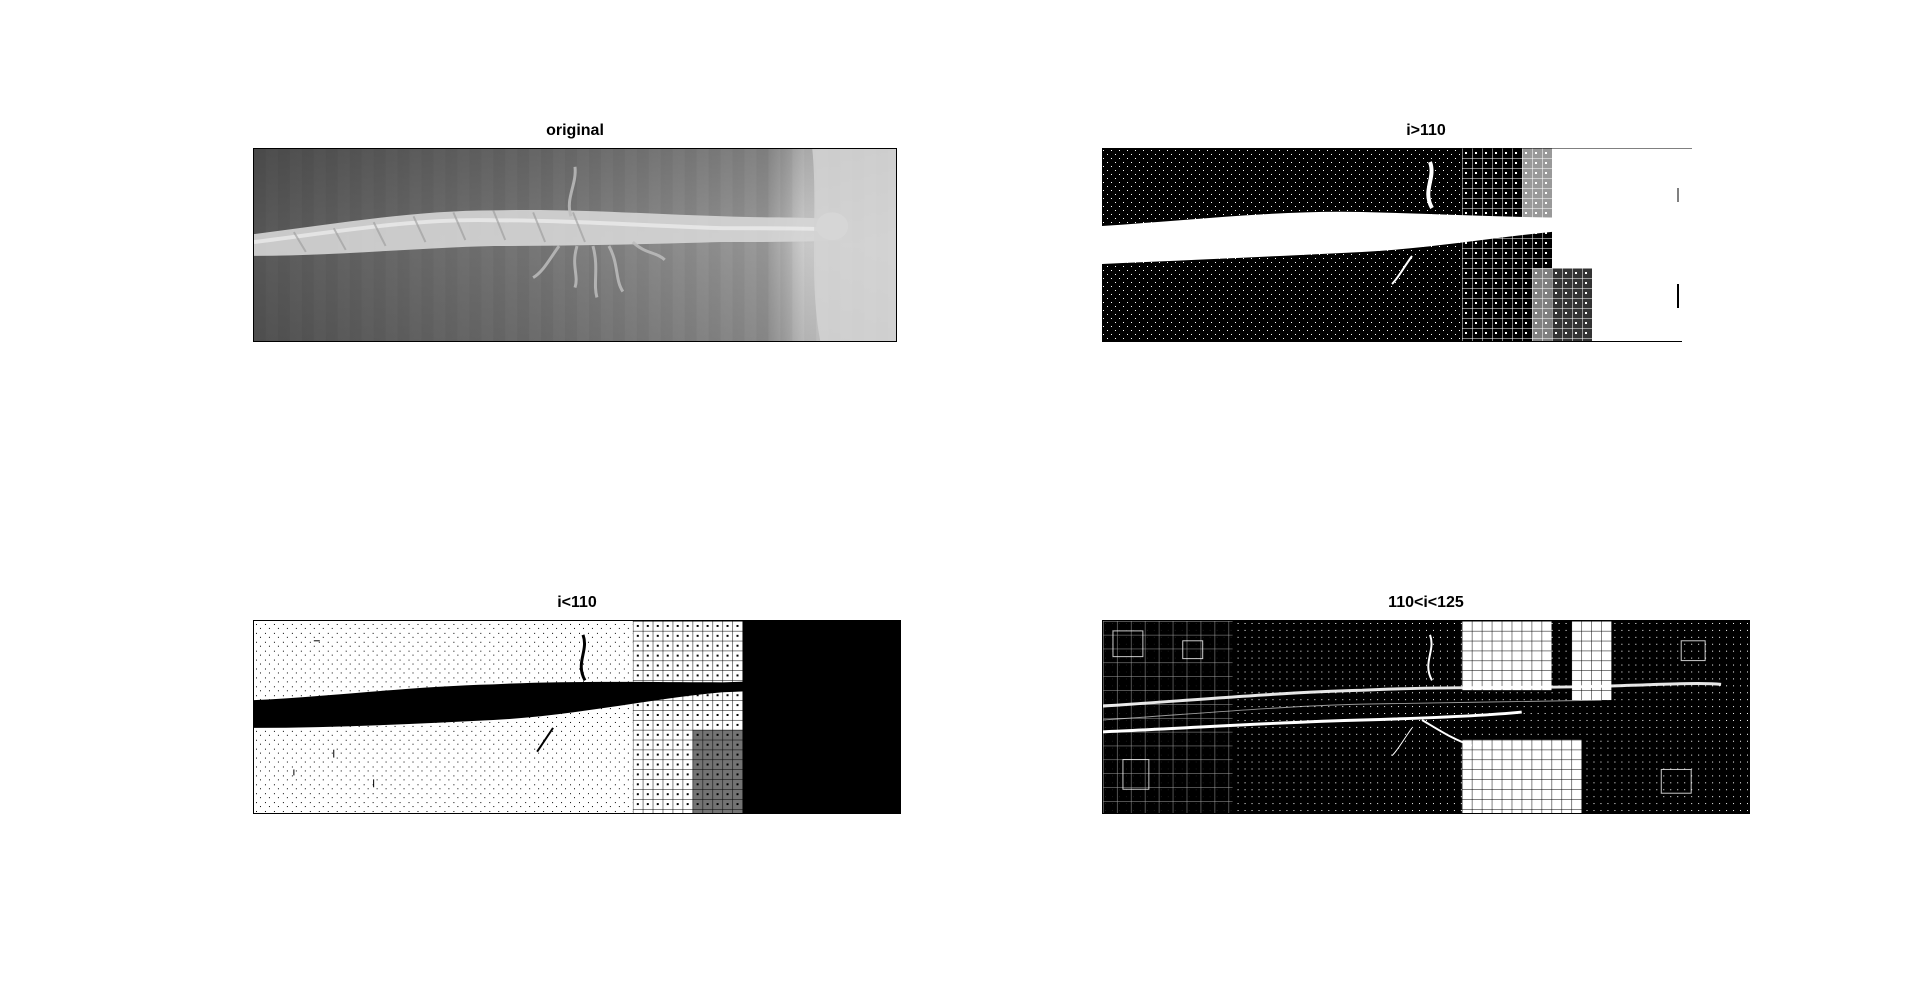 The width and height of the screenshot is (1920, 986). I want to click on subplot-threshold-band: 110<i<125, so click(1426, 702).